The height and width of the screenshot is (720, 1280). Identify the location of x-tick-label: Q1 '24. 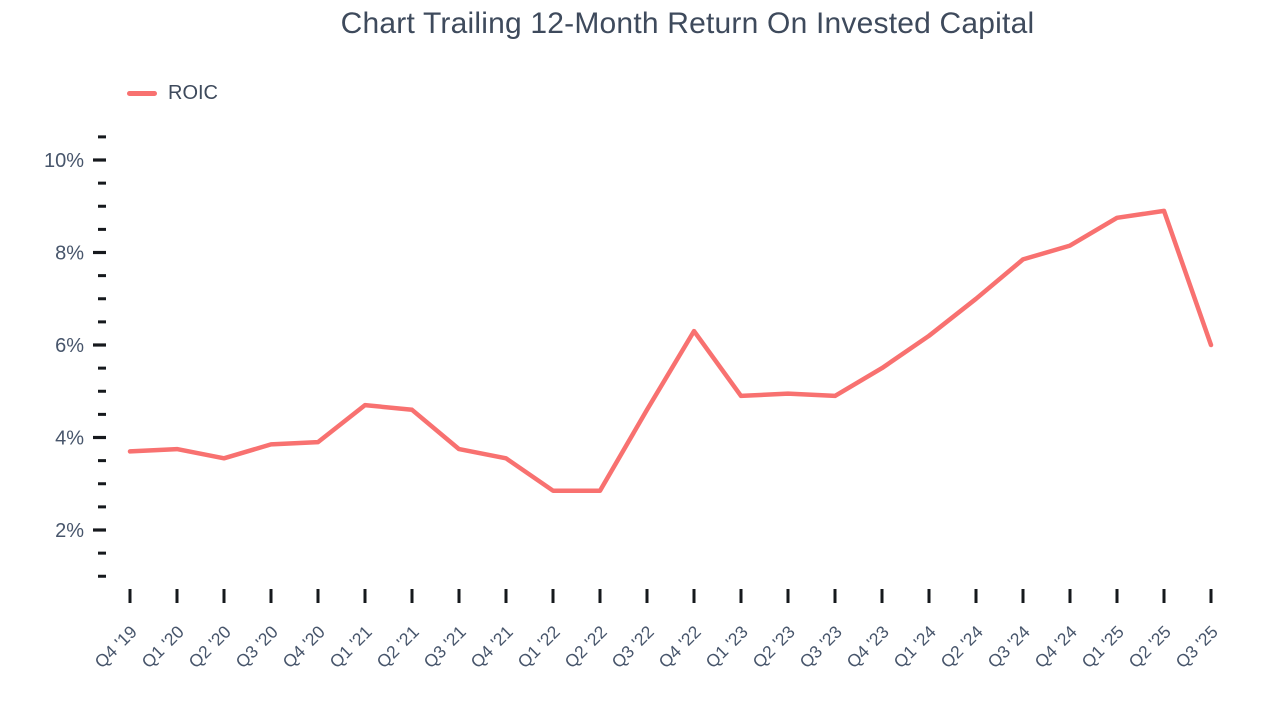
(915, 646).